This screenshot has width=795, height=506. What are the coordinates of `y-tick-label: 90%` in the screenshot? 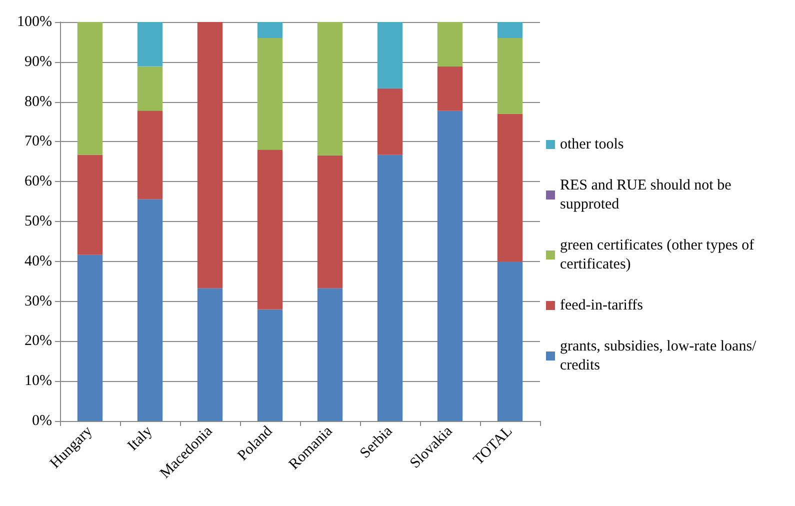 It's located at (38, 62).